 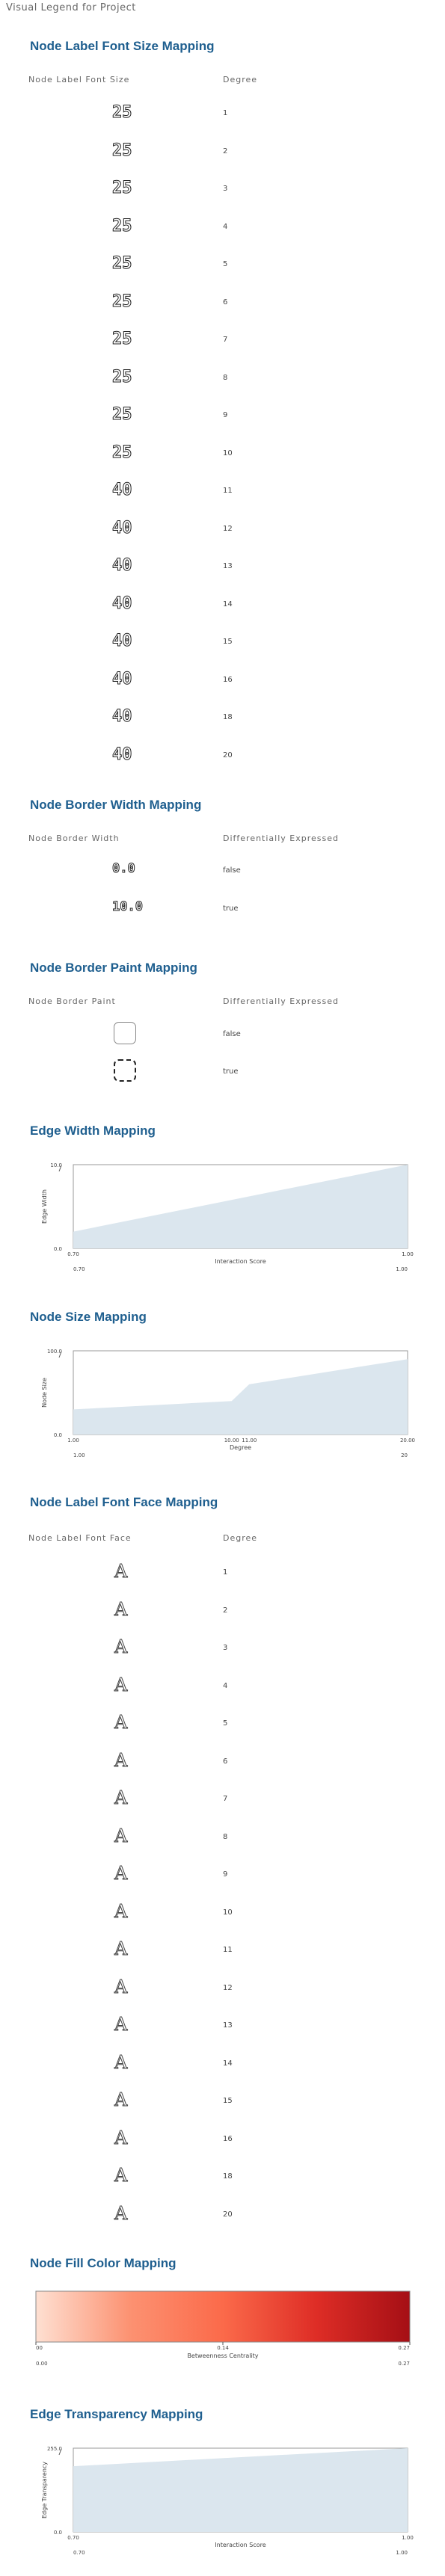 I want to click on font-size-col-head-2: Degree, so click(x=240, y=79).